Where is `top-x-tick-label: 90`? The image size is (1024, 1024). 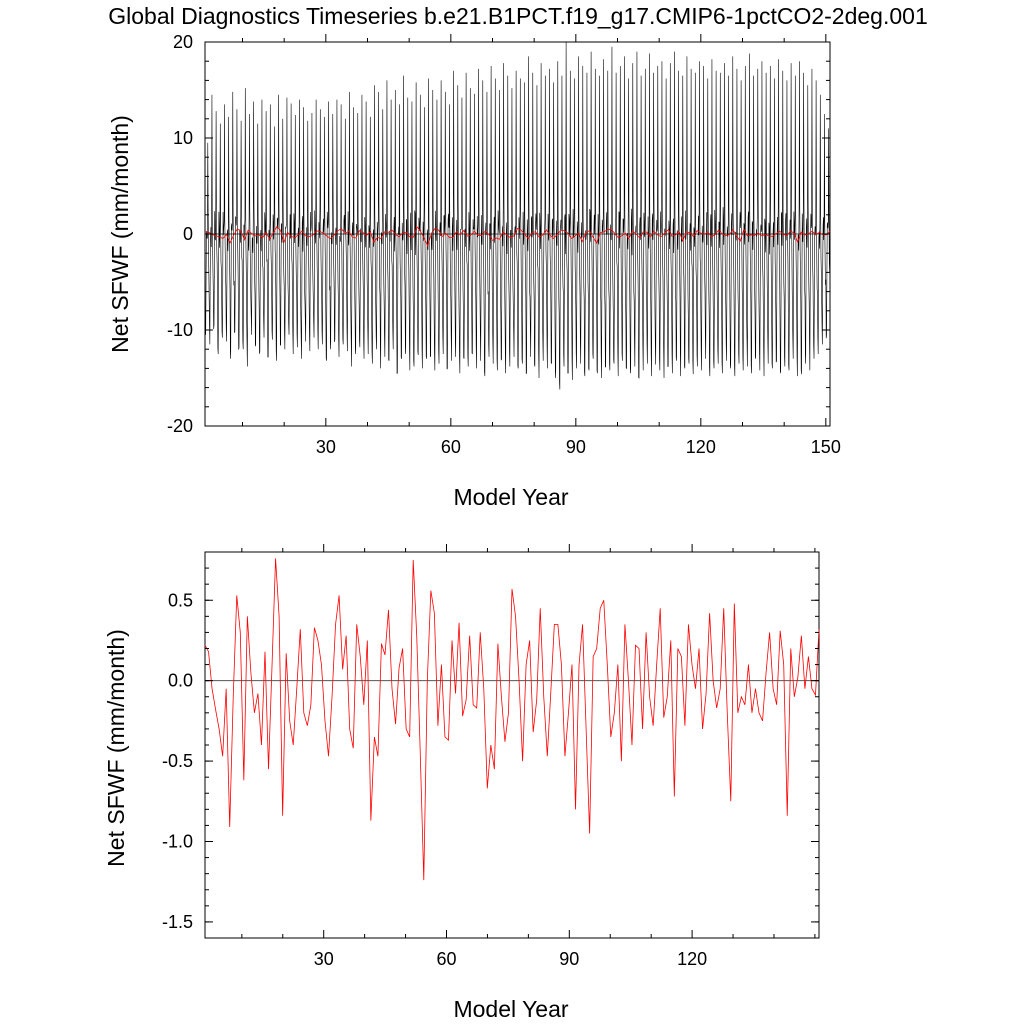 top-x-tick-label: 90 is located at coordinates (576, 447).